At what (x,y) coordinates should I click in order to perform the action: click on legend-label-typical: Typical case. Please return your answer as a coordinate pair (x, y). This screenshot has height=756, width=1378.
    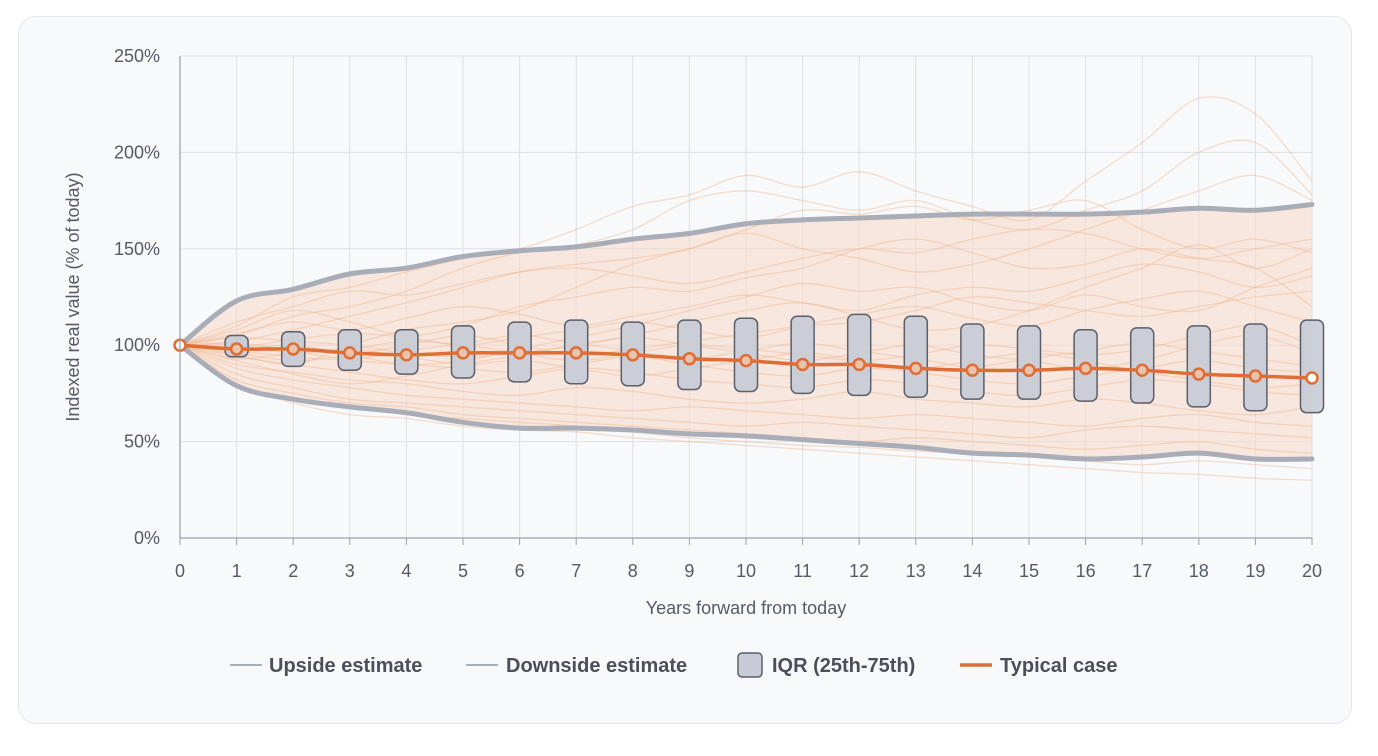
    Looking at the image, I should click on (1058, 666).